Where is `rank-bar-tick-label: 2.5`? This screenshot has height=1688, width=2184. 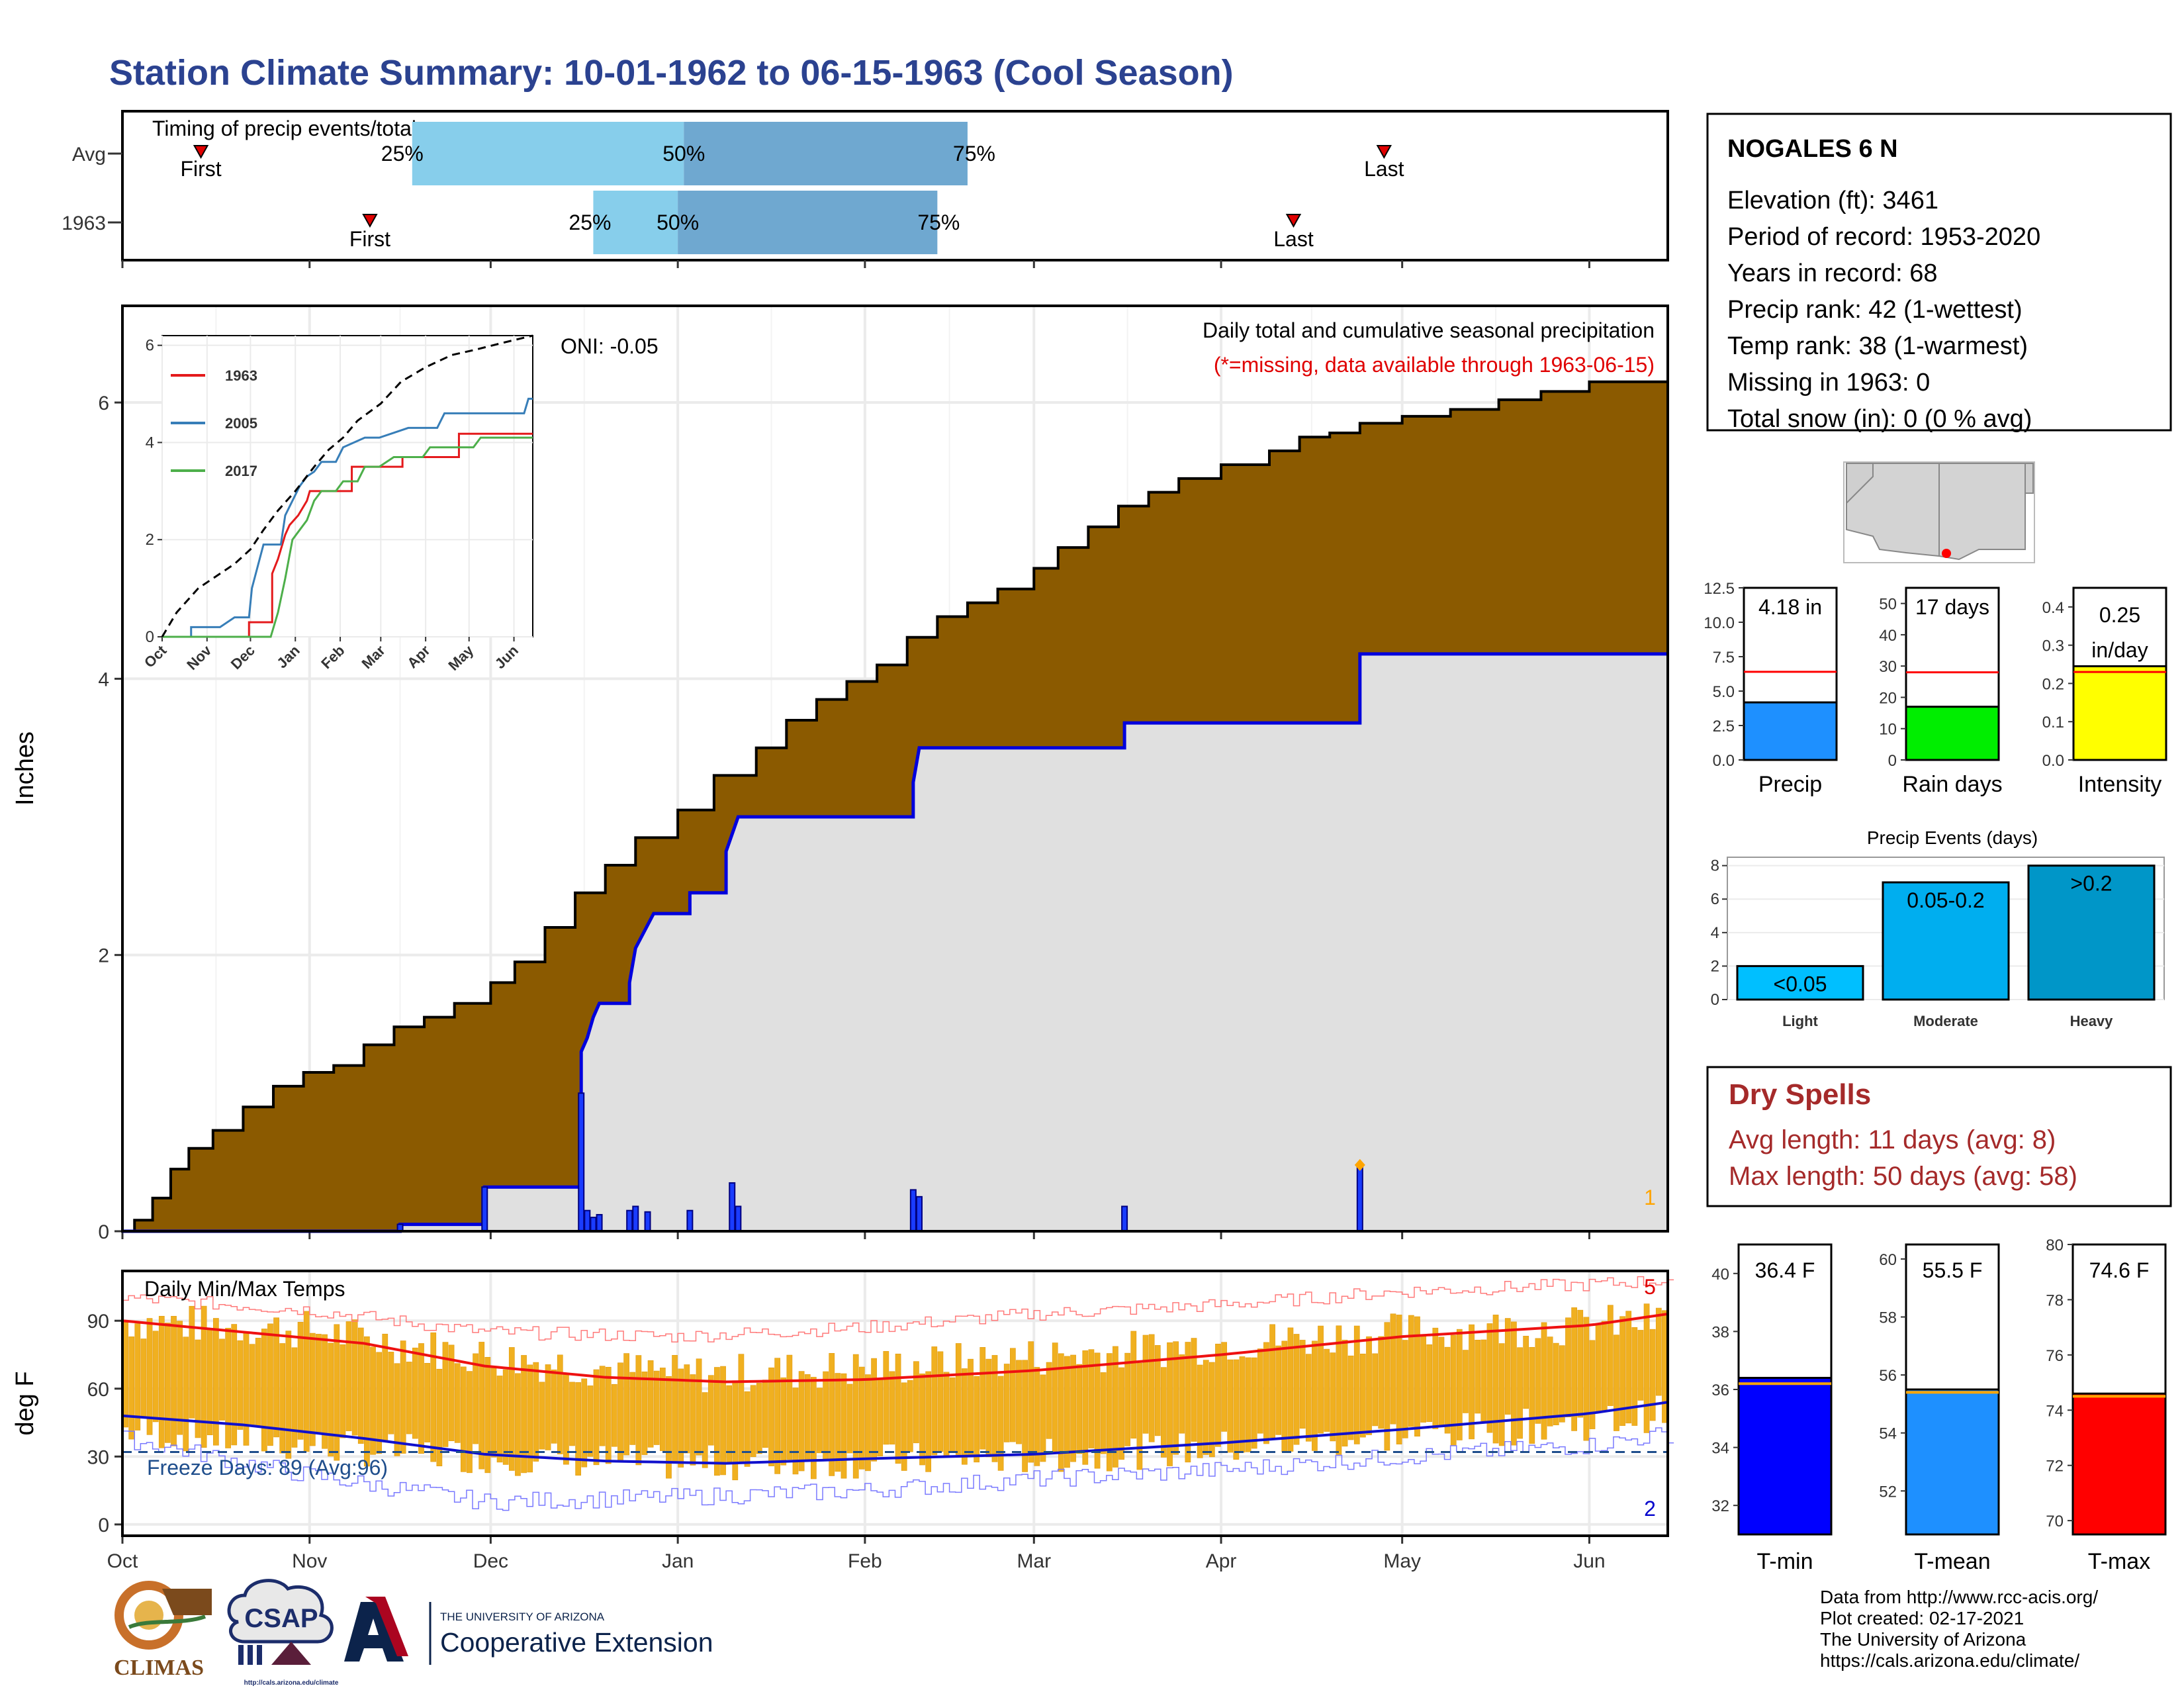
rank-bar-tick-label: 2.5 is located at coordinates (1724, 726).